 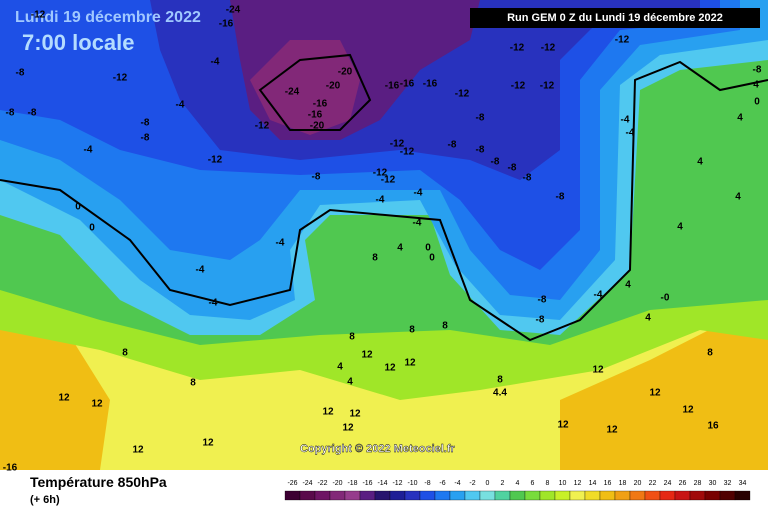 I want to click on footer-lead: (+ 6h), so click(x=45, y=500).